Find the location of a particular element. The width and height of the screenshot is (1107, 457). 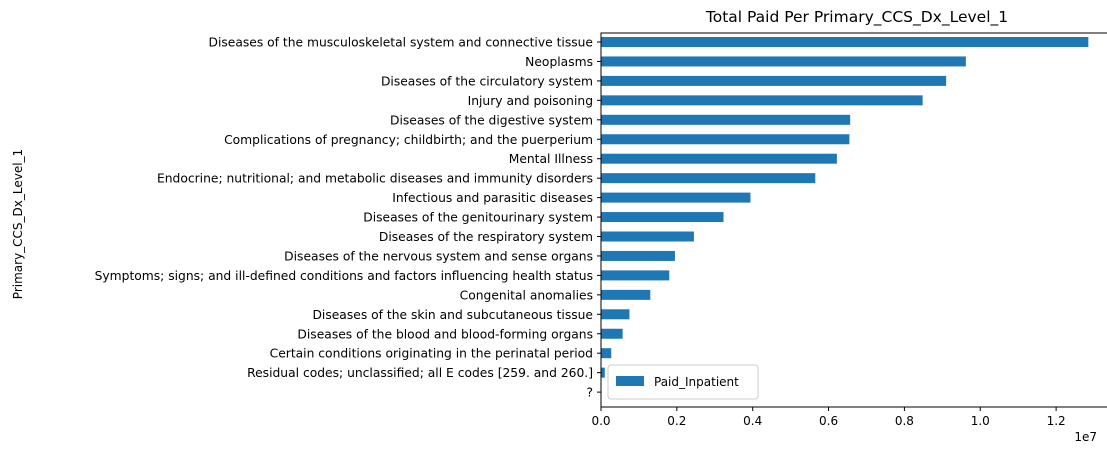

legend: Paid_Inpatient is located at coordinates (683, 382).